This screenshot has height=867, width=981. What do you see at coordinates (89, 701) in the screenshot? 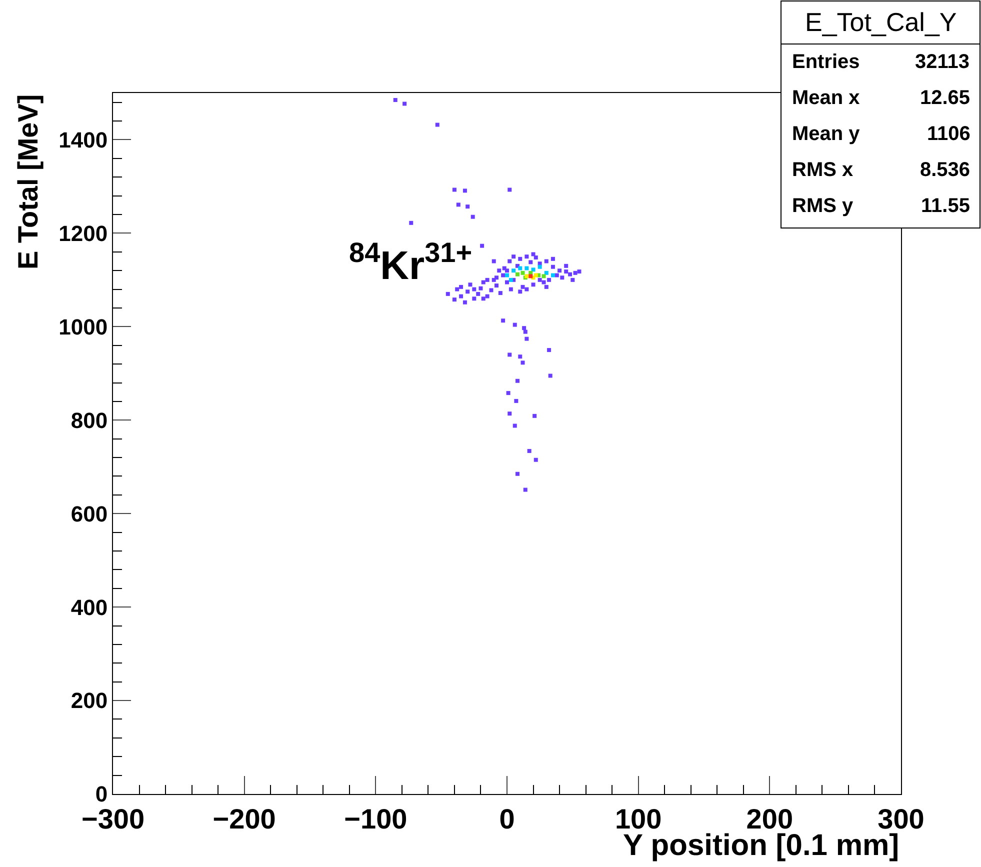
I see `y-tick-label: 200` at bounding box center [89, 701].